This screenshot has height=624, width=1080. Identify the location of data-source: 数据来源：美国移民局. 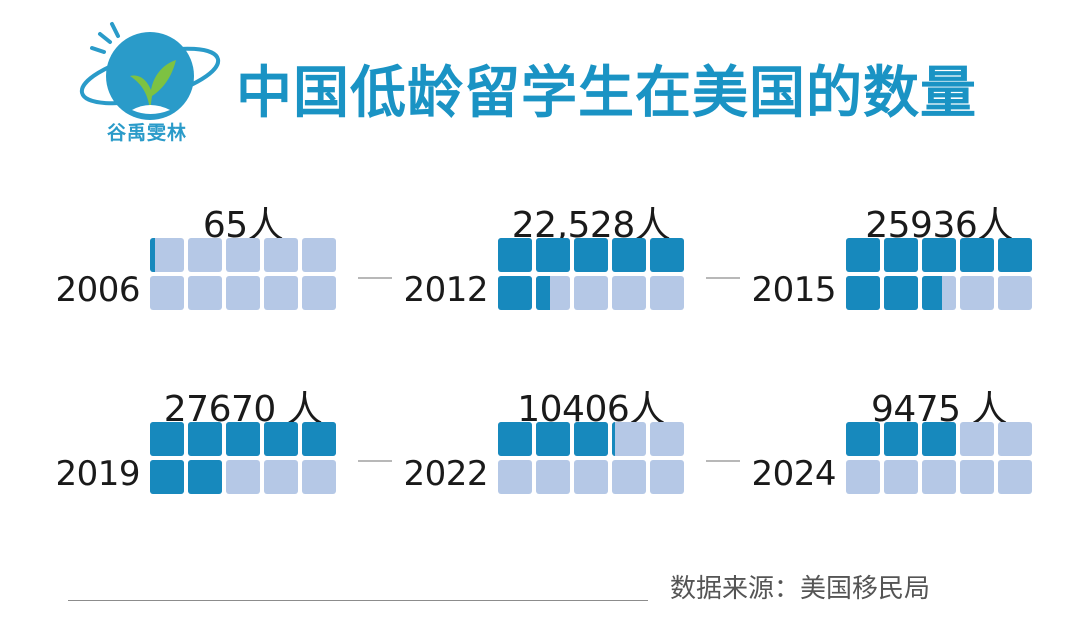
(800, 589).